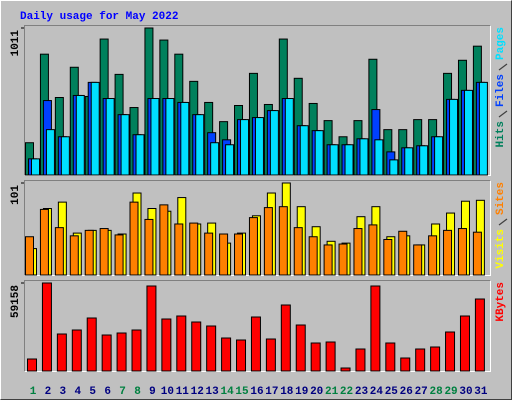 The image size is (512, 400). I want to click on x-tick-label: 20, so click(316, 392).